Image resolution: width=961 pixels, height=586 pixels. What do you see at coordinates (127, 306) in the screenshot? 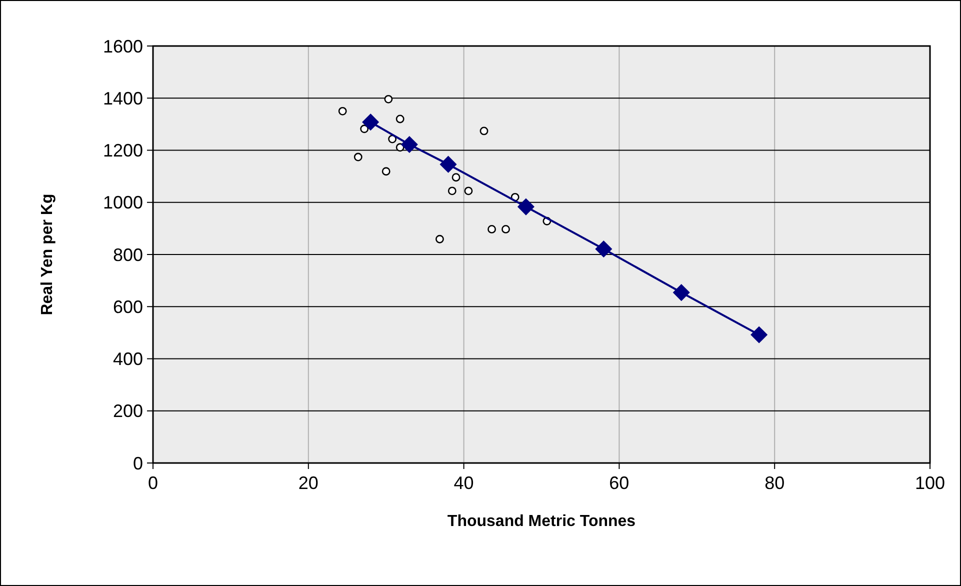
I see `y-tick-label: 600` at bounding box center [127, 306].